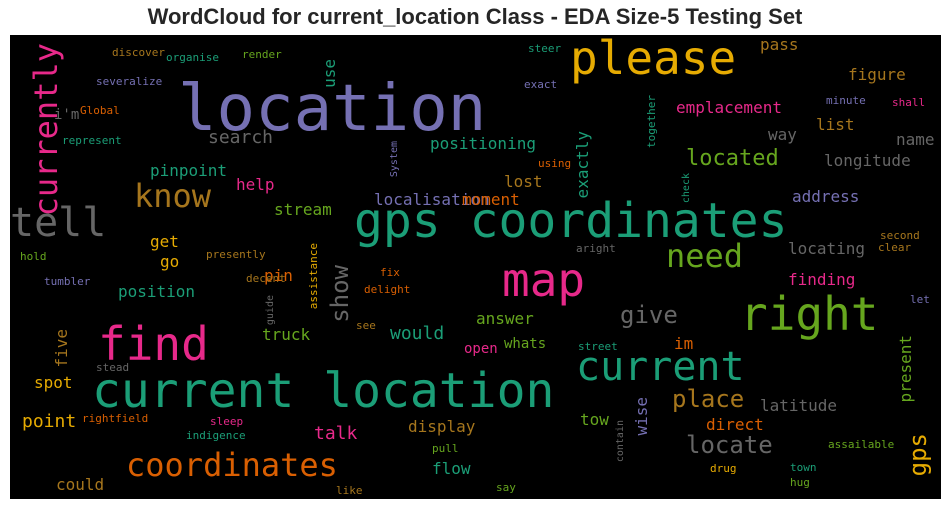  I want to click on word-6: right, so click(809, 314).